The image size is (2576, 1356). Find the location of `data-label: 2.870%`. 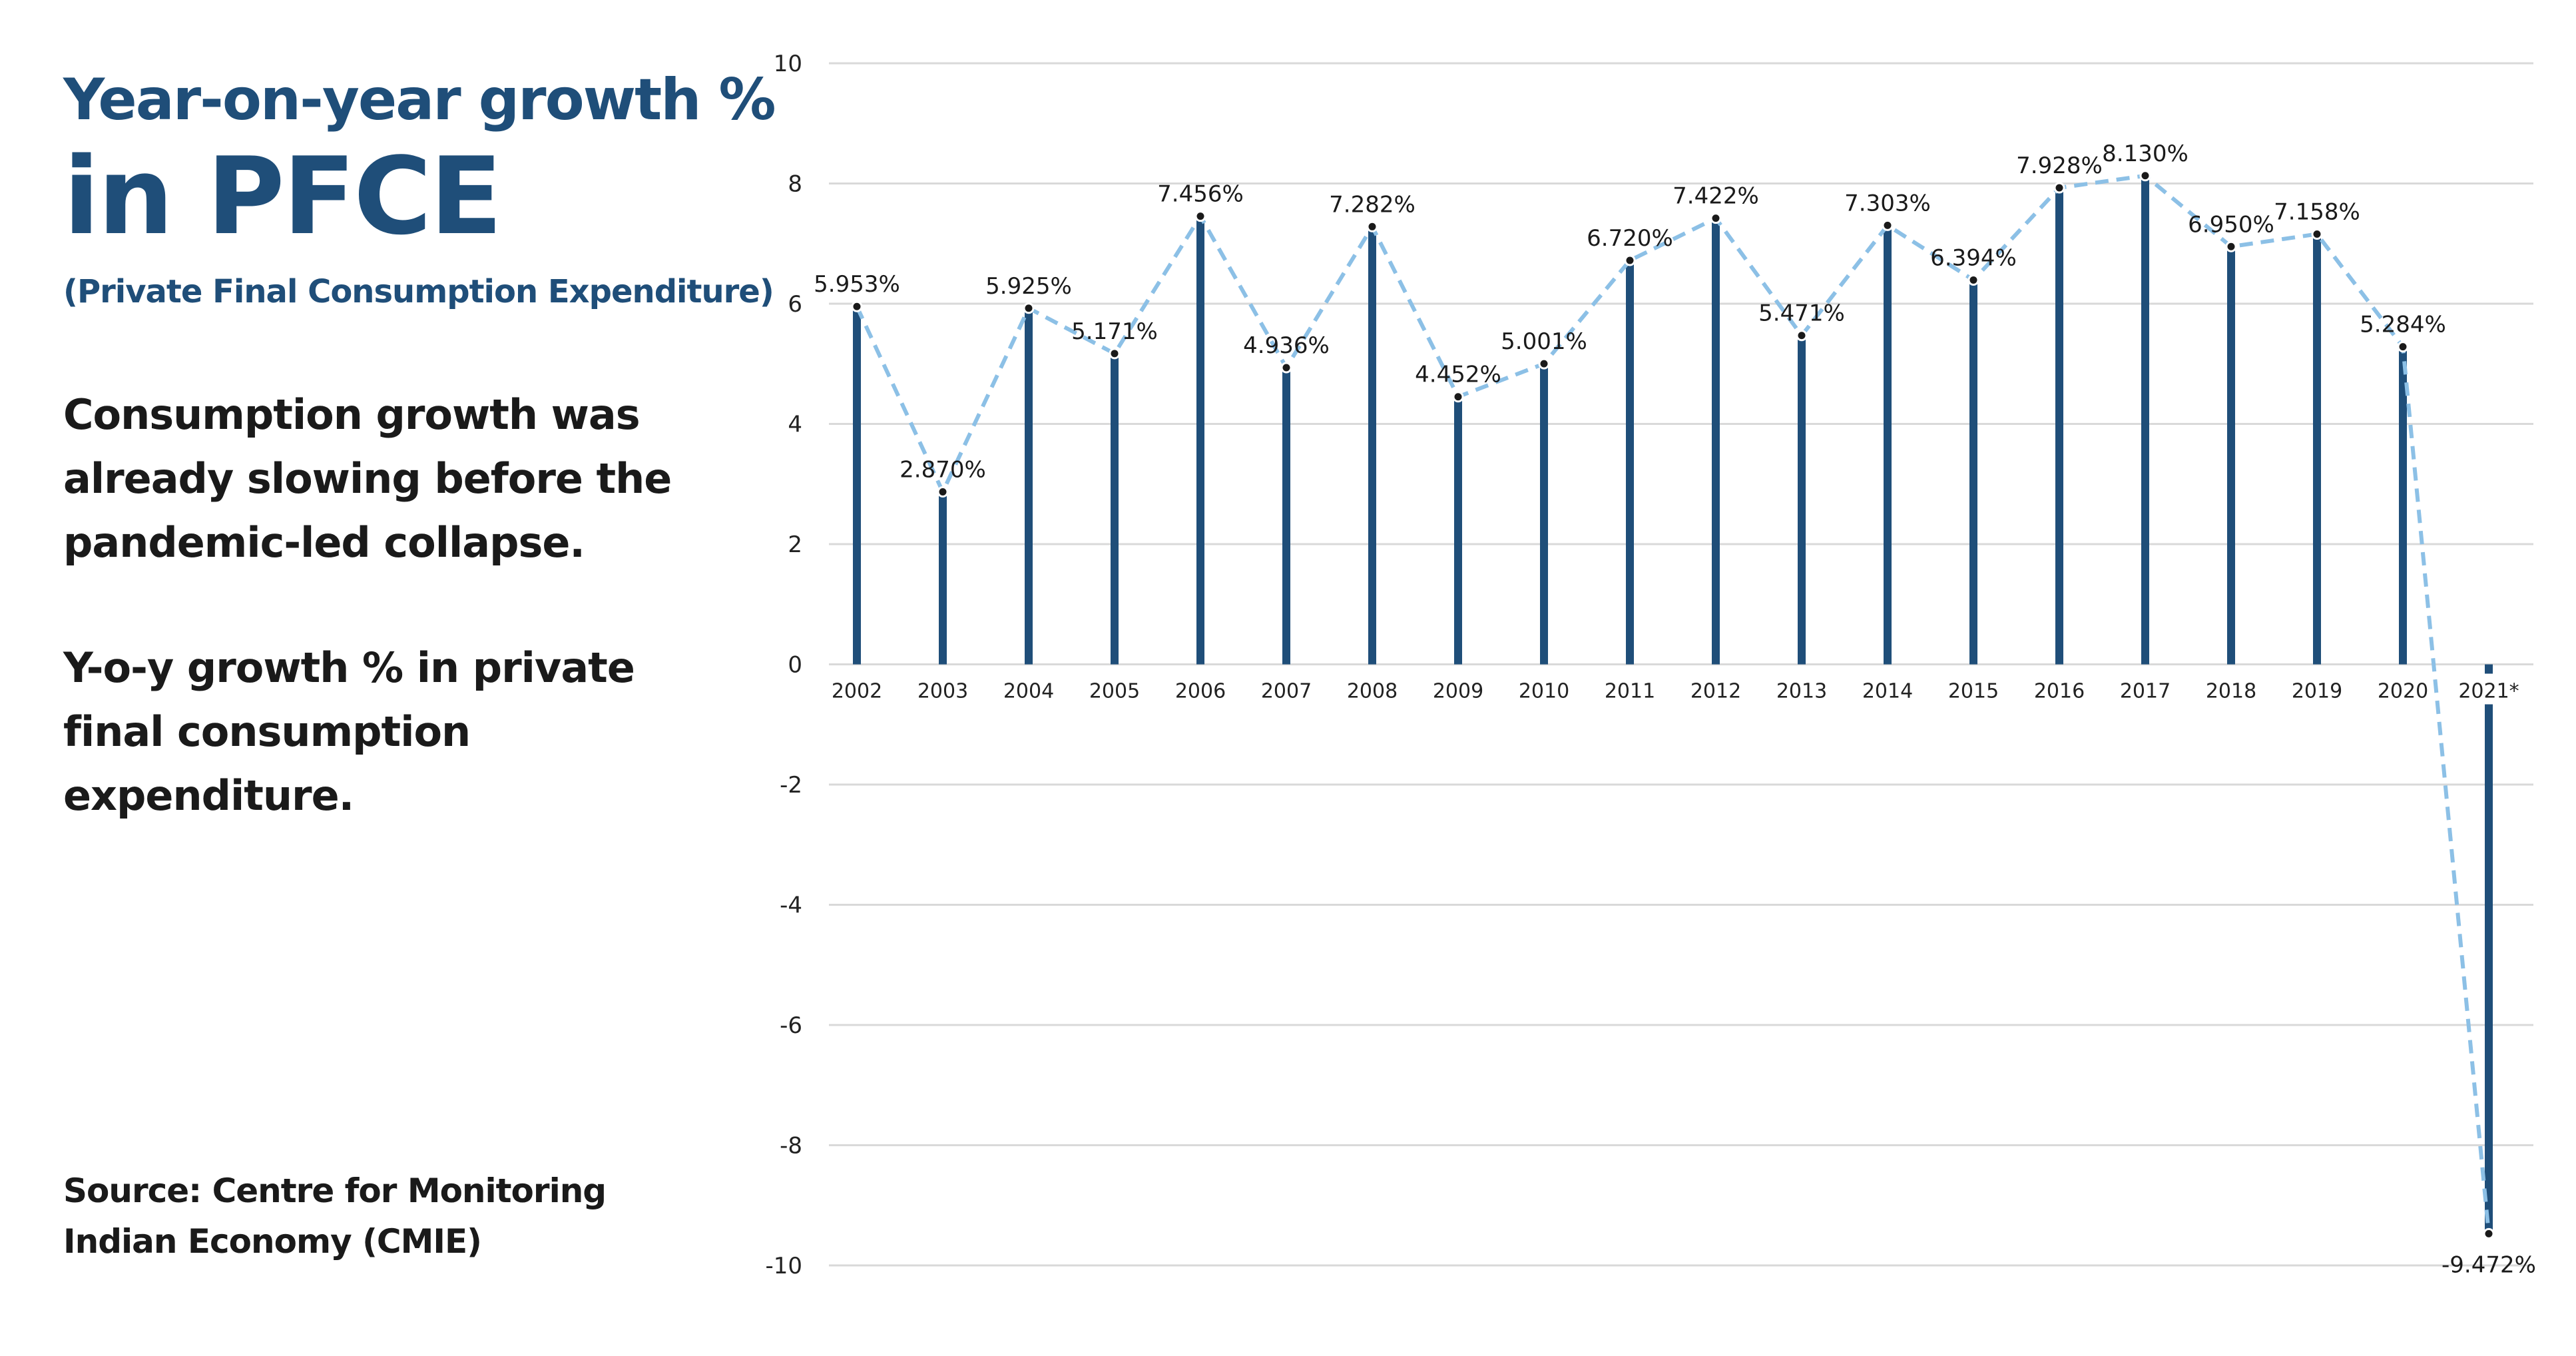

data-label: 2.870% is located at coordinates (943, 469).